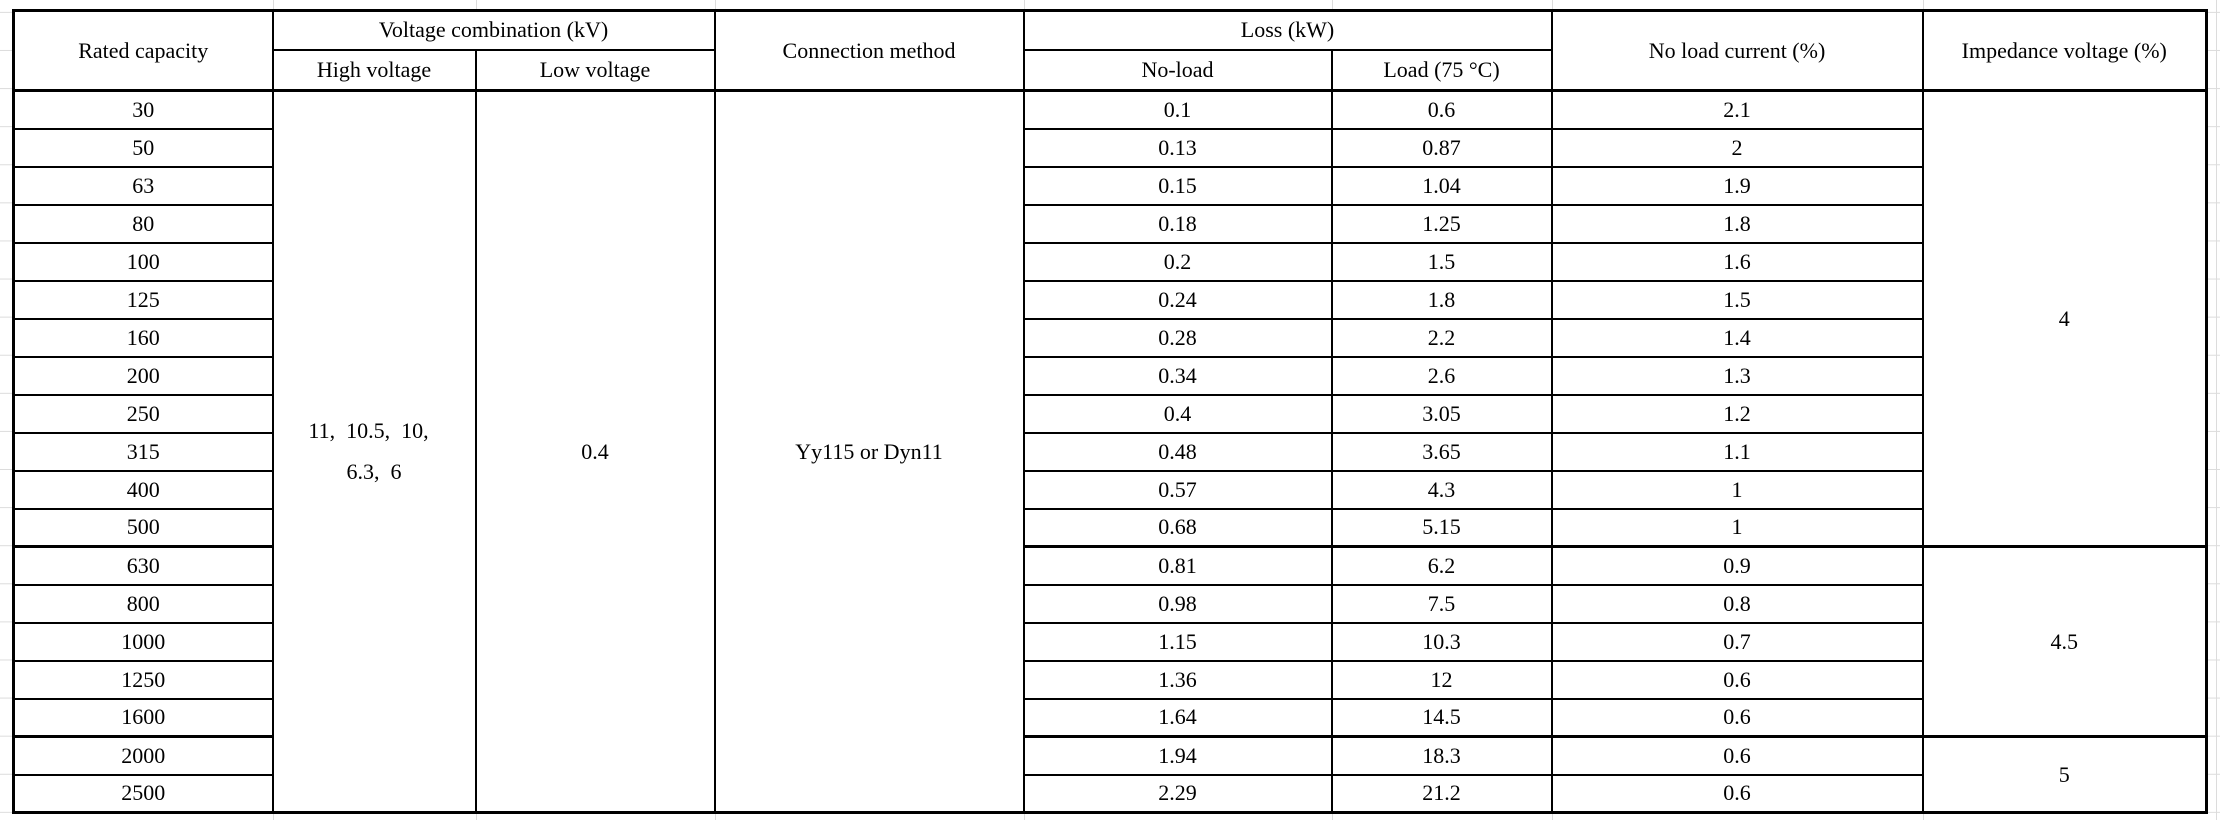 The height and width of the screenshot is (820, 2220). I want to click on table-row: 80 0.18 1.25 1.8, so click(1109, 223).